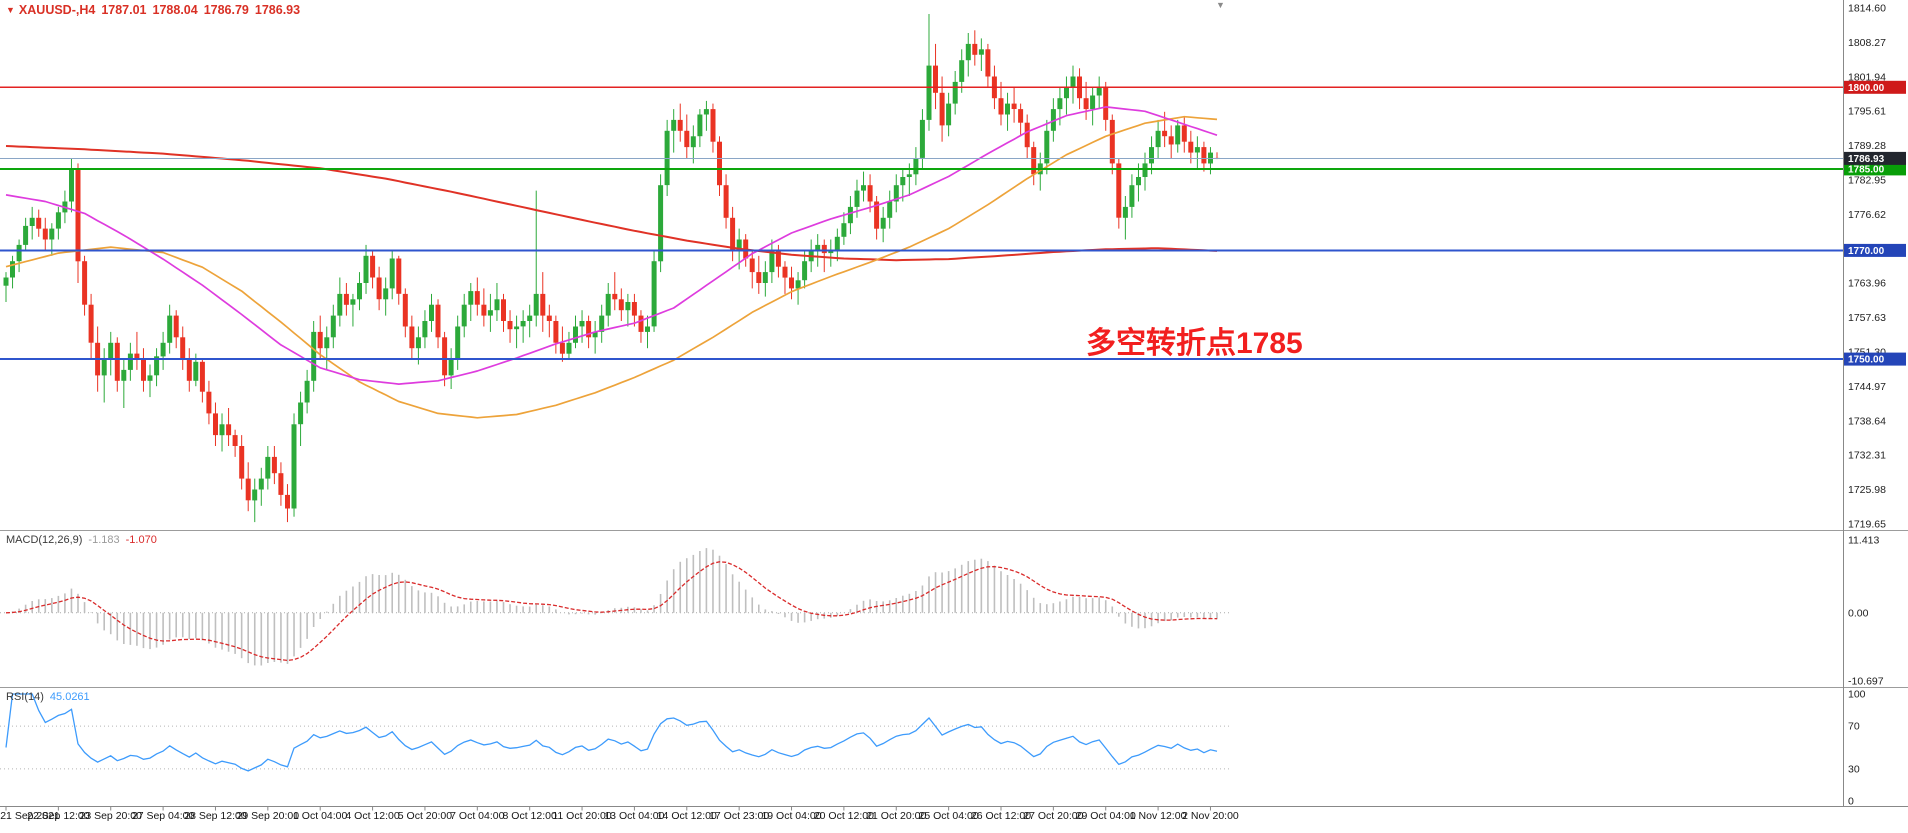  I want to click on price-scale-label: 1795.61, so click(1867, 112).